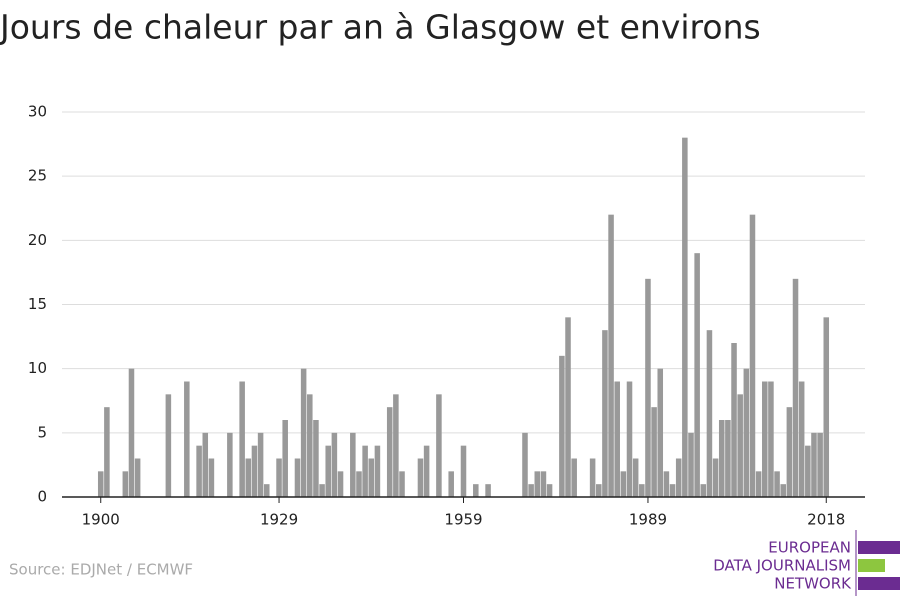 Image resolution: width=900 pixels, height=600 pixels. I want to click on y-tick-label: 0, so click(42, 497).